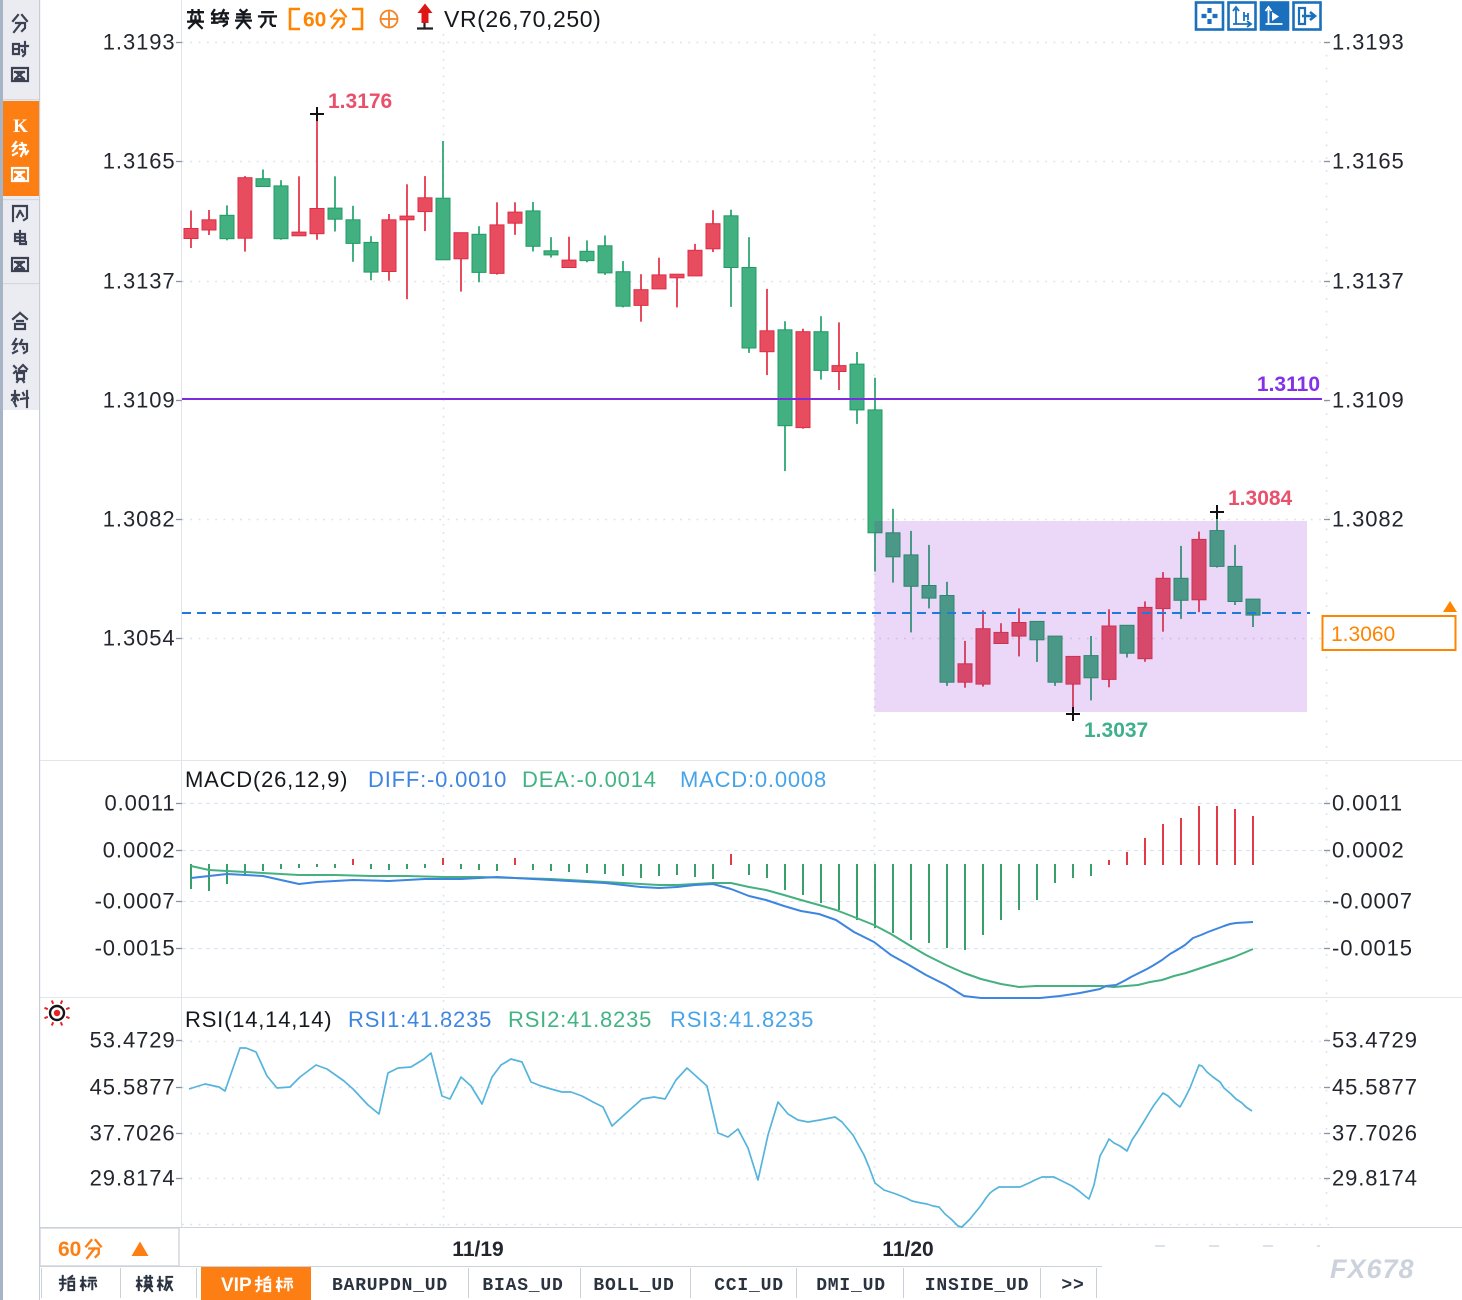 The height and width of the screenshot is (1300, 1462). Describe the element at coordinates (477, 1249) in the screenshot. I see `svg-text: 11/19` at that location.